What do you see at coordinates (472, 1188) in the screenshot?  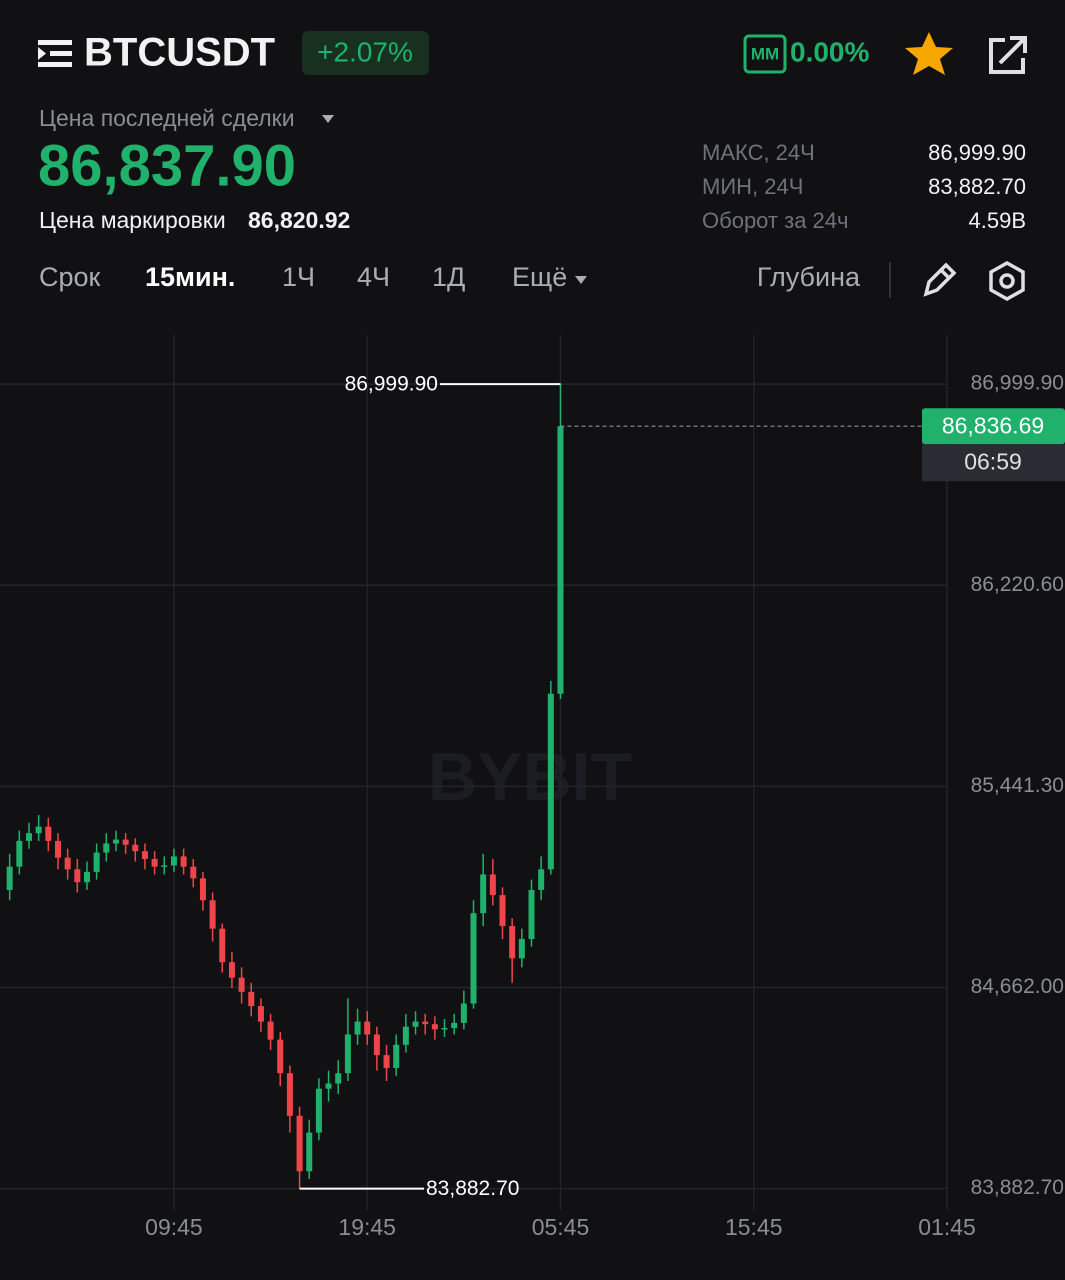 I see `min-label: 83,882.70` at bounding box center [472, 1188].